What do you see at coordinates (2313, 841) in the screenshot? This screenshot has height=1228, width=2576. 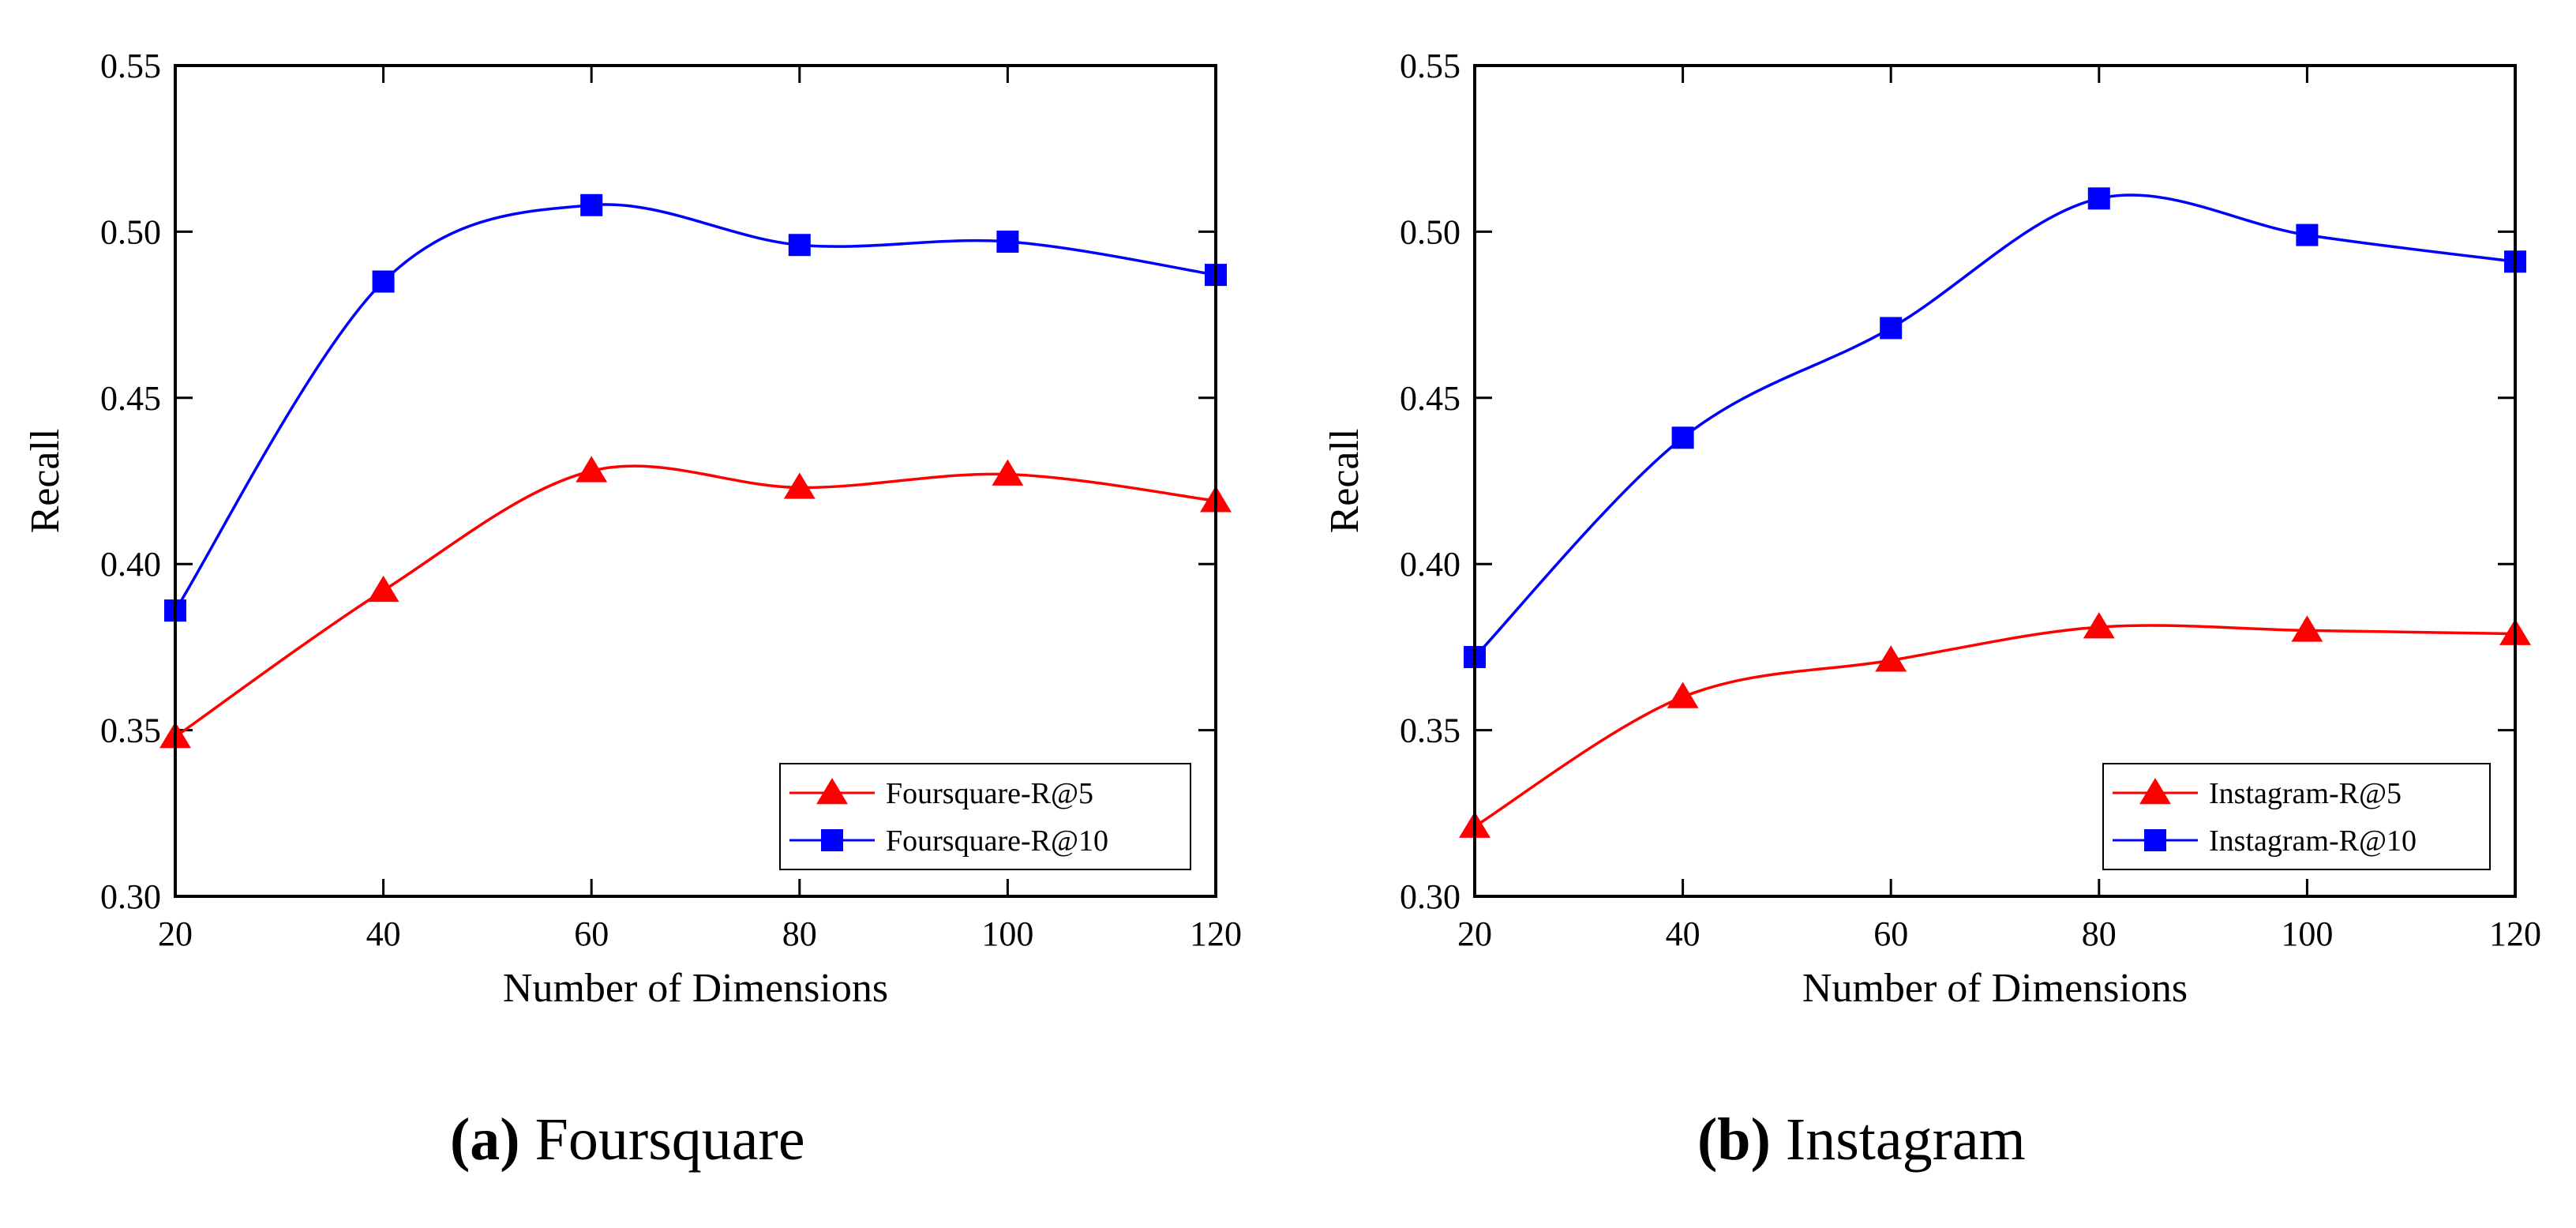 I see `legend-label: Instagram-R@10` at bounding box center [2313, 841].